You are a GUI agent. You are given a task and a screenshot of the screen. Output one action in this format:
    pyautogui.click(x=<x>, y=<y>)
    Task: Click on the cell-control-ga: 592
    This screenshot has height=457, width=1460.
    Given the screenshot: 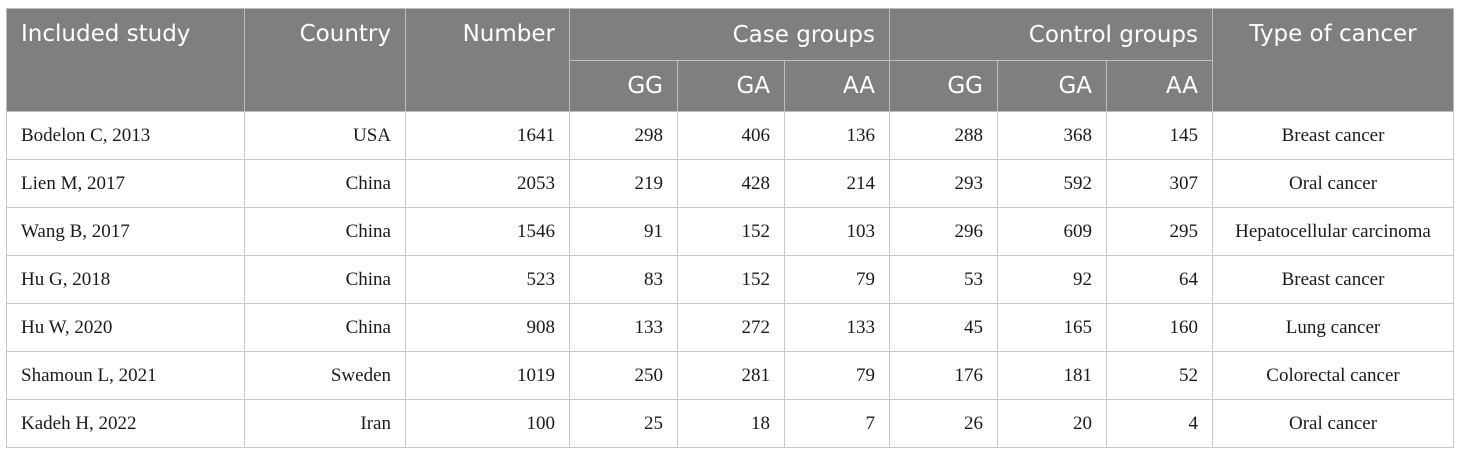 What is the action you would take?
    pyautogui.click(x=1052, y=183)
    